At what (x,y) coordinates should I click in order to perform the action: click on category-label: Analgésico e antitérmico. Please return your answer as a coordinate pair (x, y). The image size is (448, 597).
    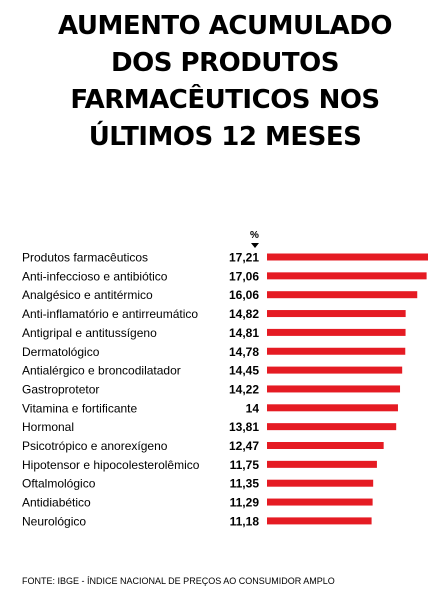
    Looking at the image, I should click on (87, 295).